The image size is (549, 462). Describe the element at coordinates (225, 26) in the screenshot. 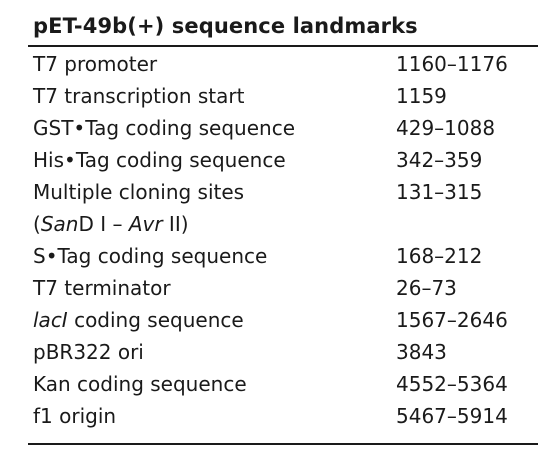

I see `table-title: pET-49b(+) sequence landmarks` at that location.